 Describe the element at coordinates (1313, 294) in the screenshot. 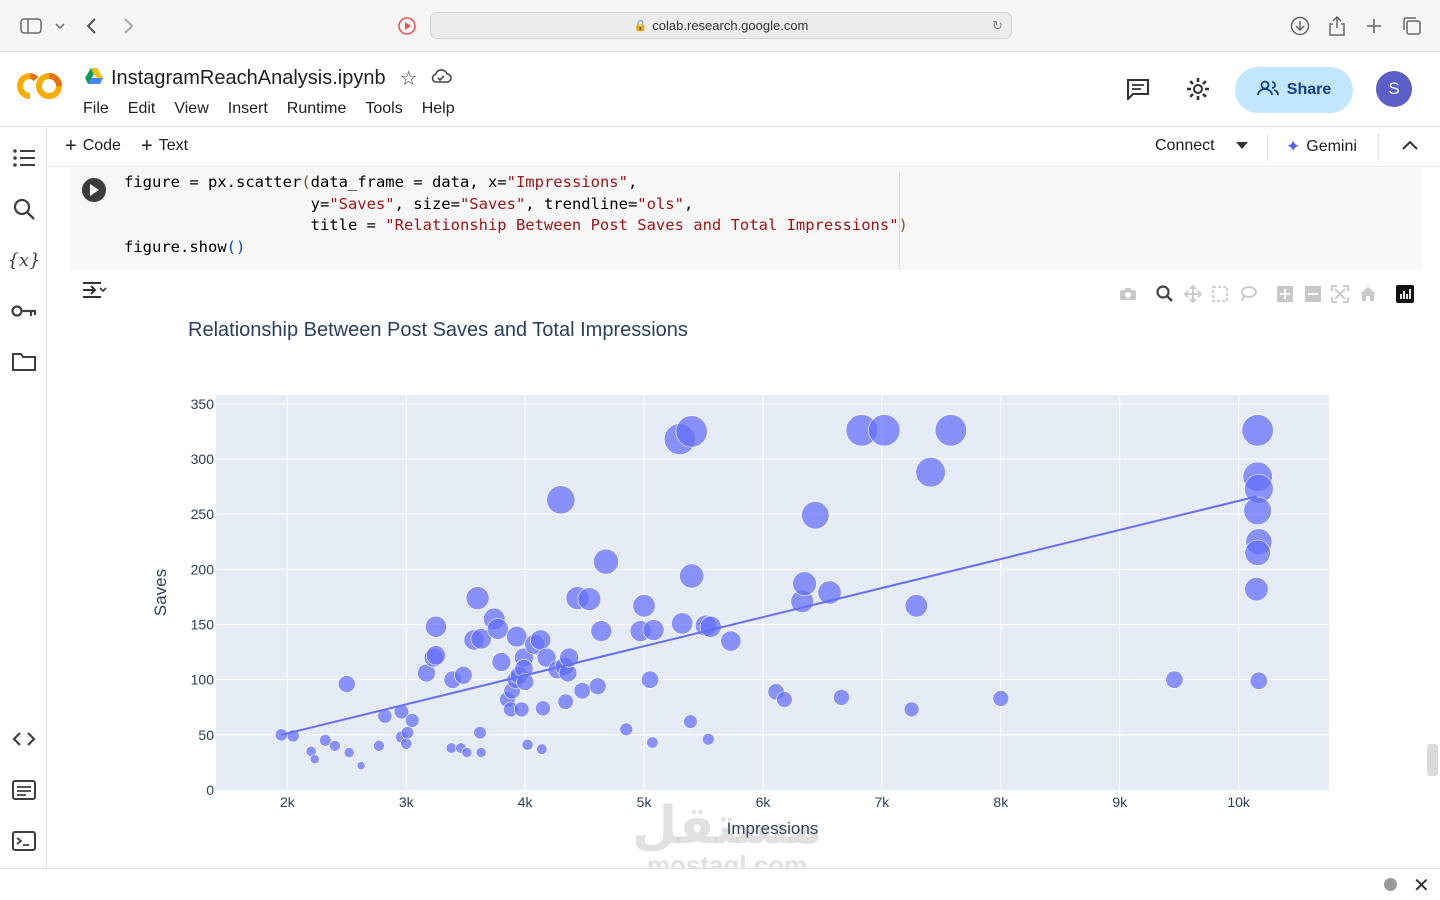

I see `zoom-out-icon` at that location.